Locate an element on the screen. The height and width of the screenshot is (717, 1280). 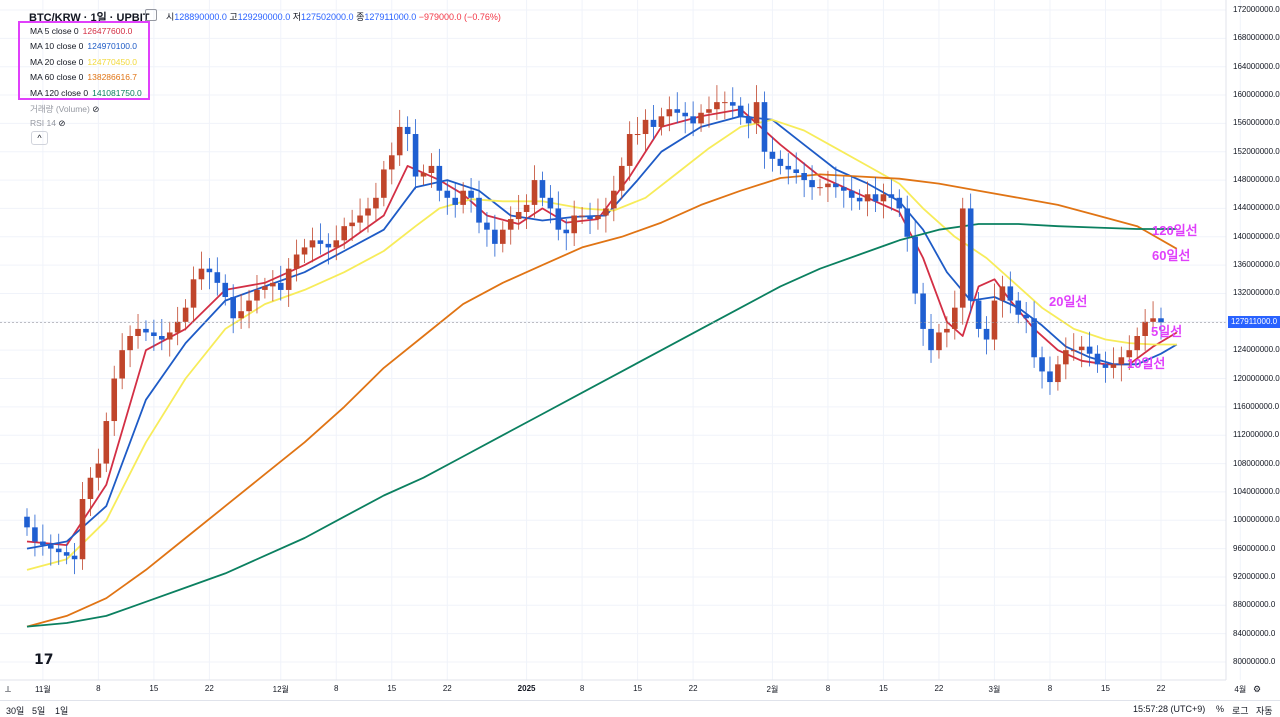
y-tick-label: 104000000.0 is located at coordinates (1256, 491).